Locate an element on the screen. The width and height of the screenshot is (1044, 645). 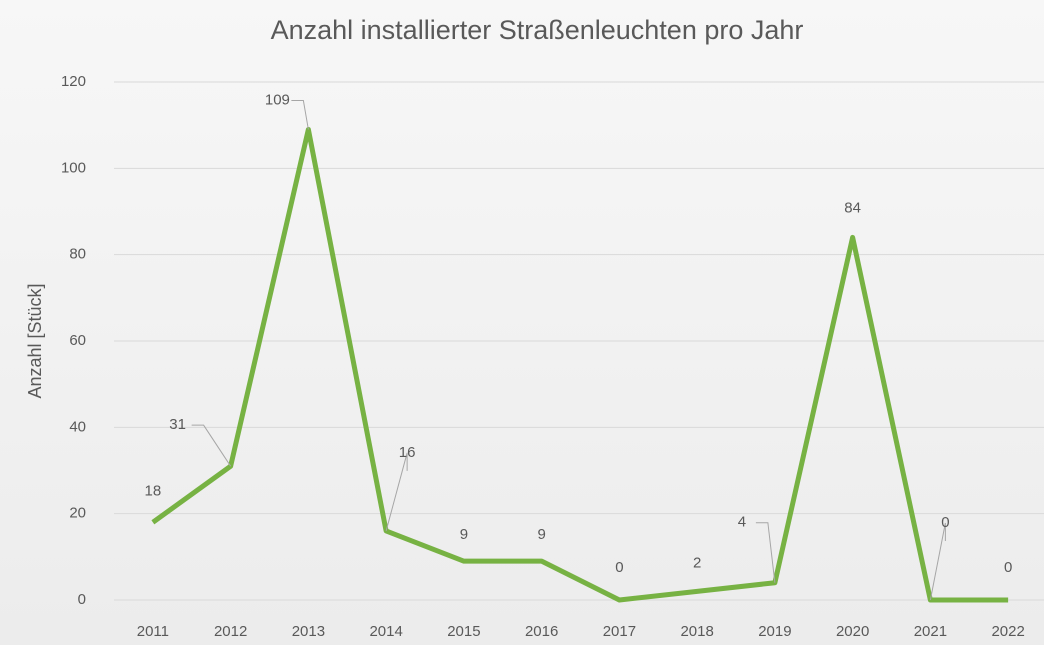
data-label: 109 is located at coordinates (277, 99).